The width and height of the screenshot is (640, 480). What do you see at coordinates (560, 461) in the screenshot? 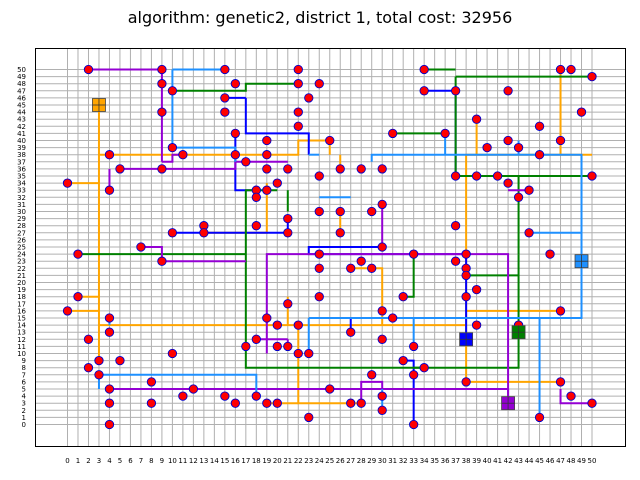
I see `x-tick-label: 47` at bounding box center [560, 461].